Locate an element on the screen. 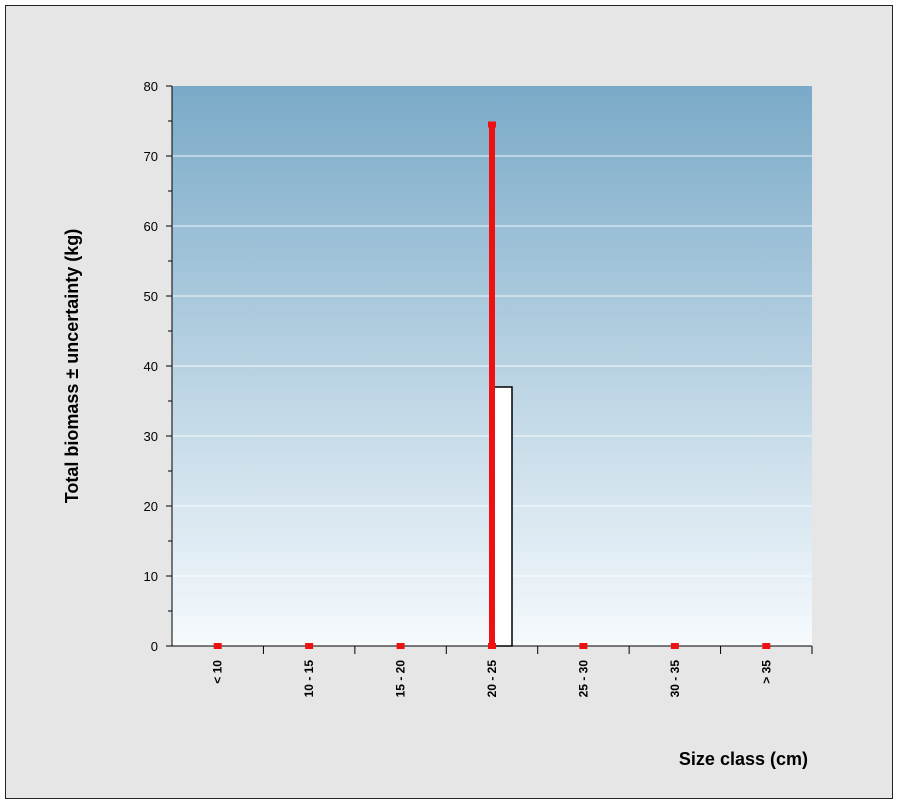 This screenshot has height=804, width=898. y-axis-title: Total biomass ± uncertainty (kg) is located at coordinates (72, 366).